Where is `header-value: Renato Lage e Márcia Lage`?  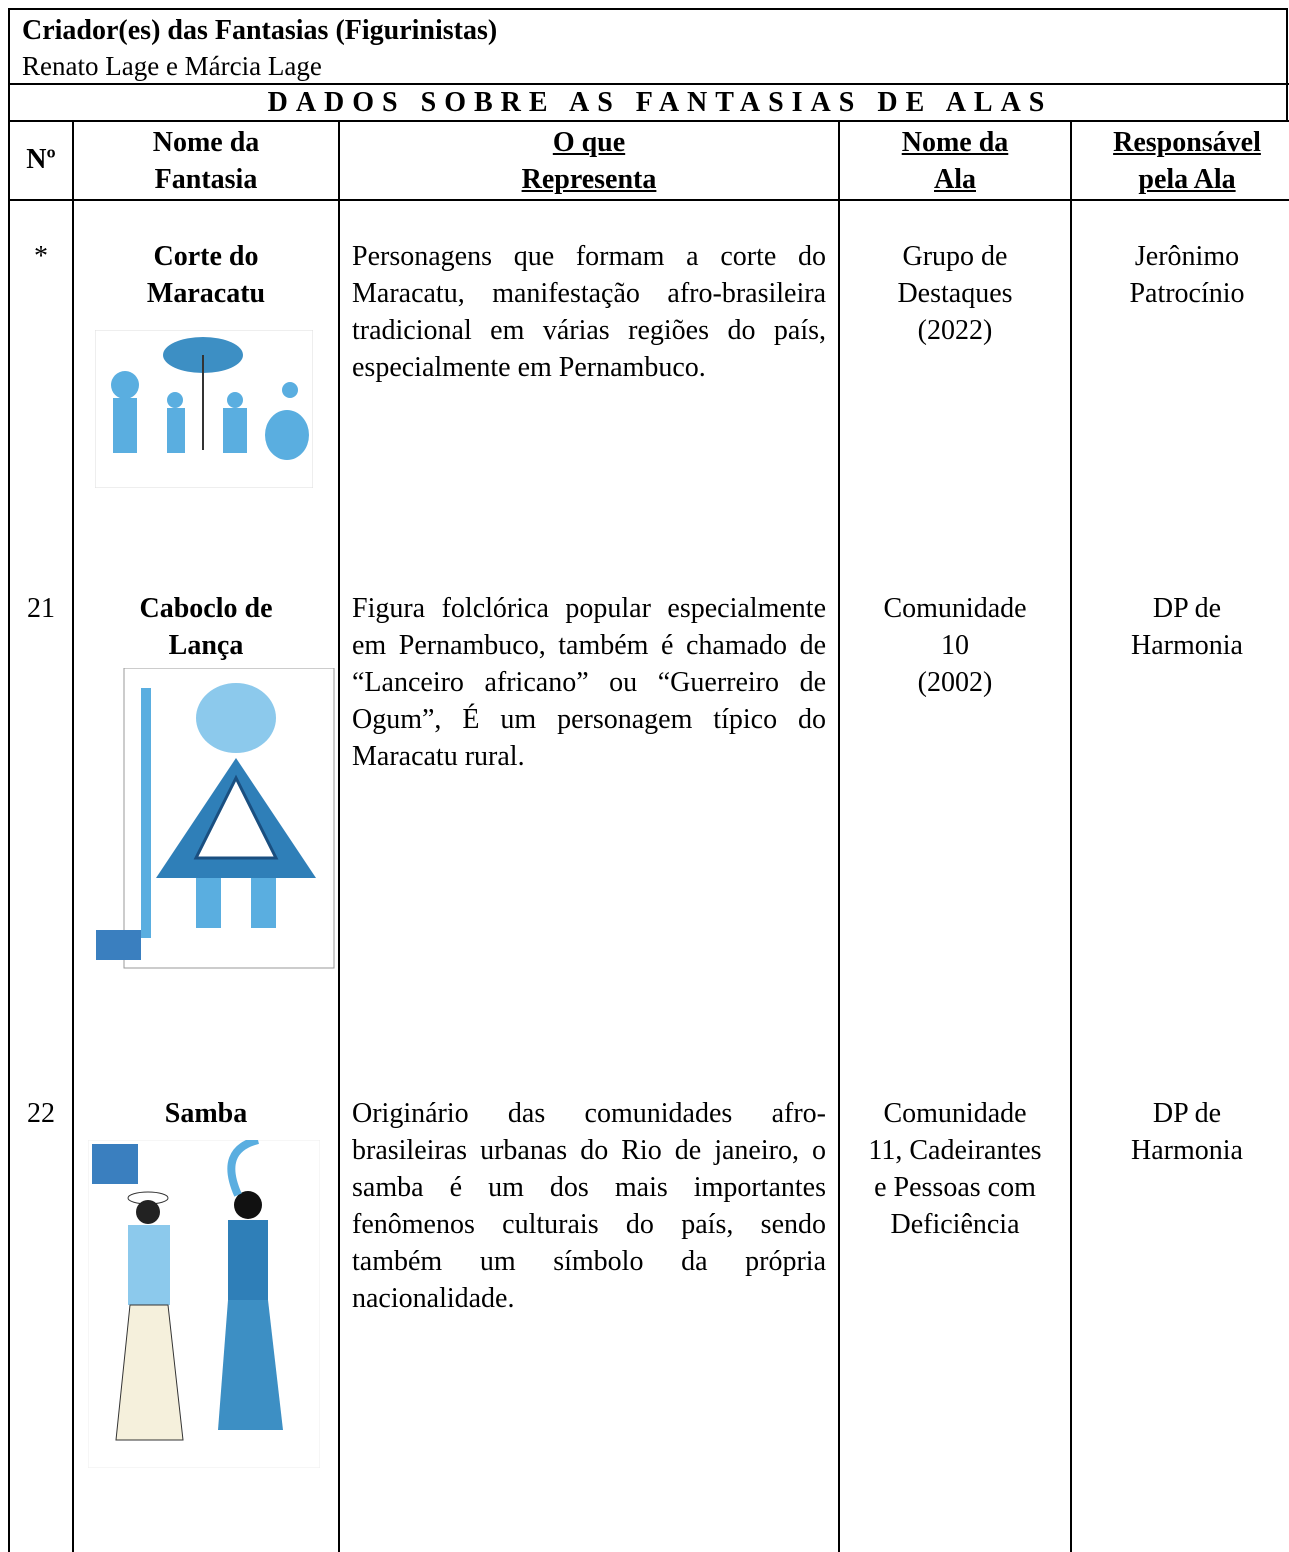
header-value: Renato Lage e Márcia Lage is located at coordinates (172, 66).